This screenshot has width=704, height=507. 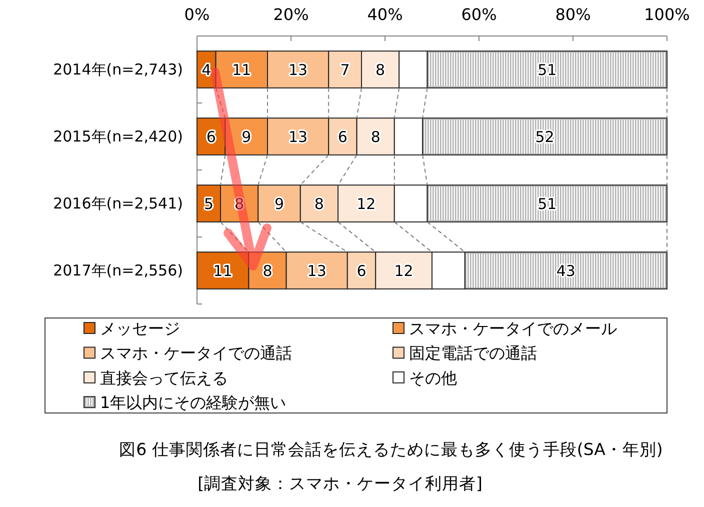 I want to click on text: [調査対象：スマホ・ケータイ利用者], so click(x=340, y=483).